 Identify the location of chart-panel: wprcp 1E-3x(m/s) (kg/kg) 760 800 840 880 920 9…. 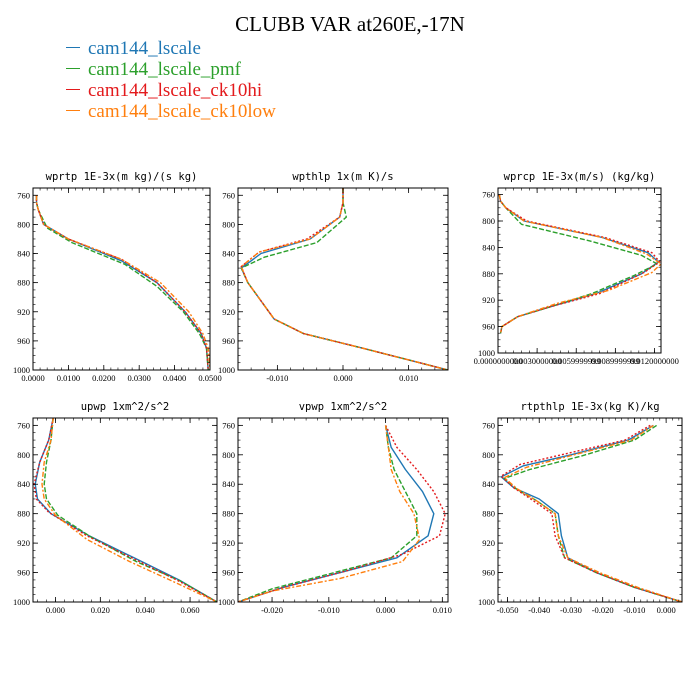
(576, 268).